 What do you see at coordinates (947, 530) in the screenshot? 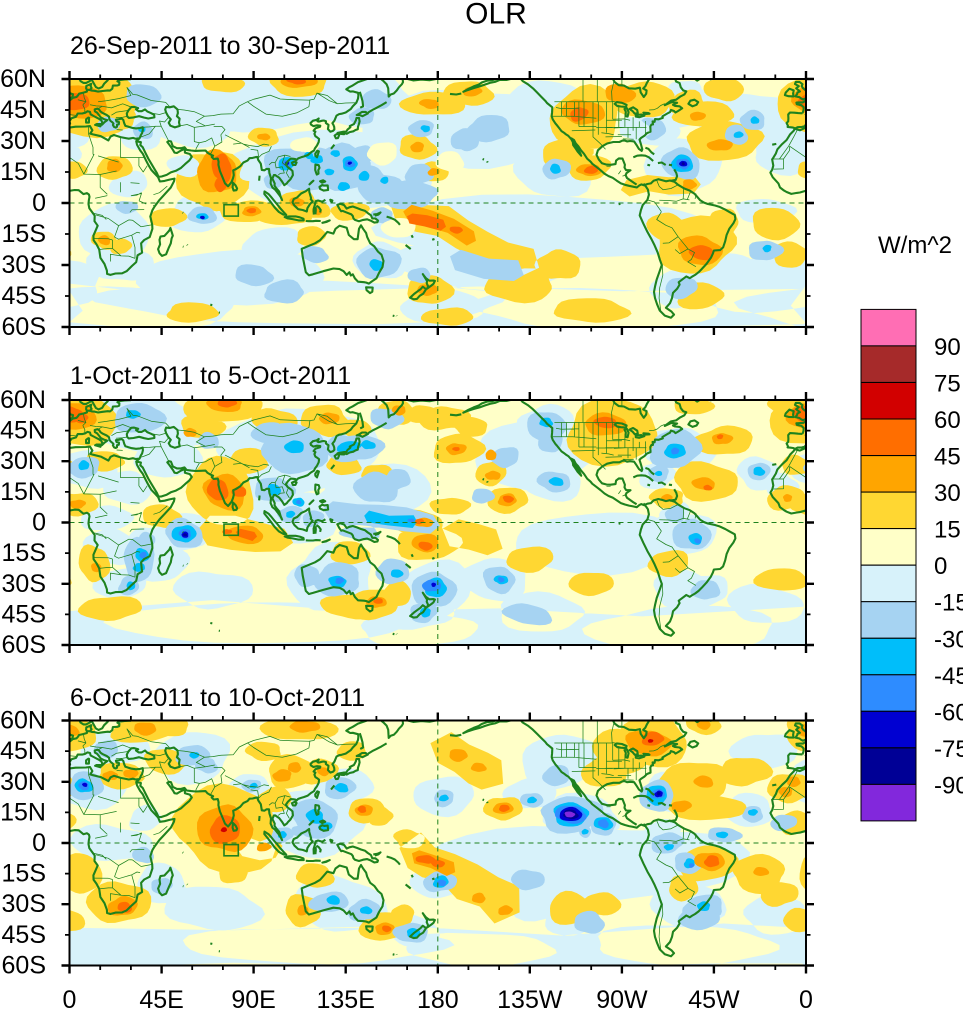
I see `svg-text: 15` at bounding box center [947, 530].